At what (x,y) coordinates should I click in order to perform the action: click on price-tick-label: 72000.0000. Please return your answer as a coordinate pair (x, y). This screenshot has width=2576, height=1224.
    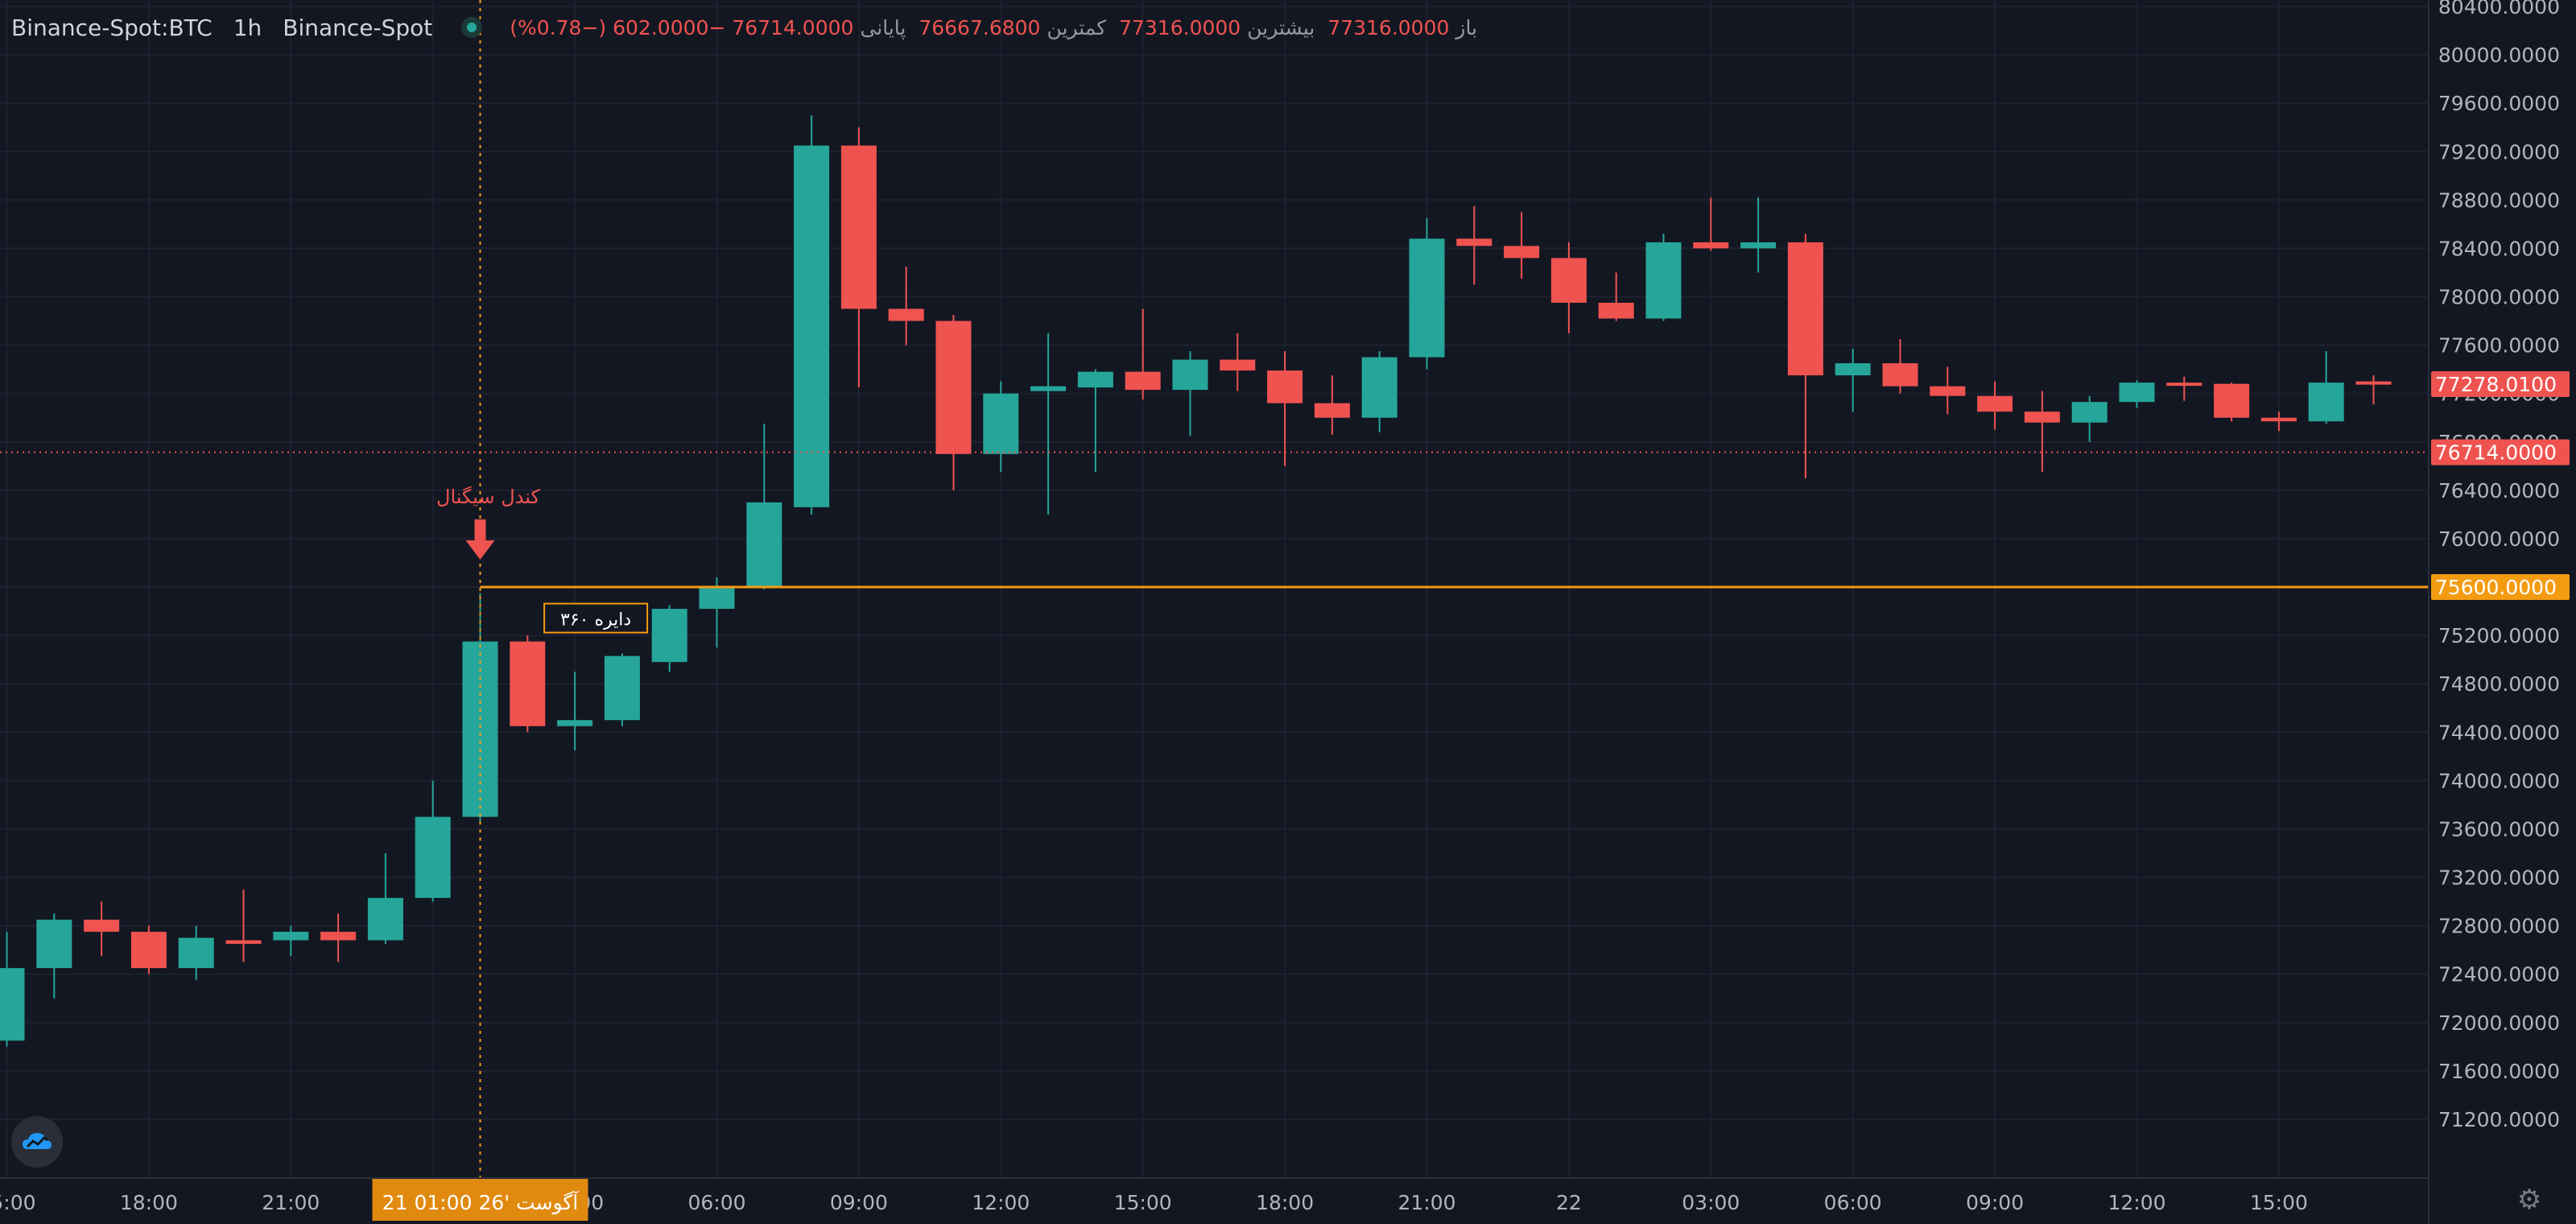
    Looking at the image, I should click on (2499, 1023).